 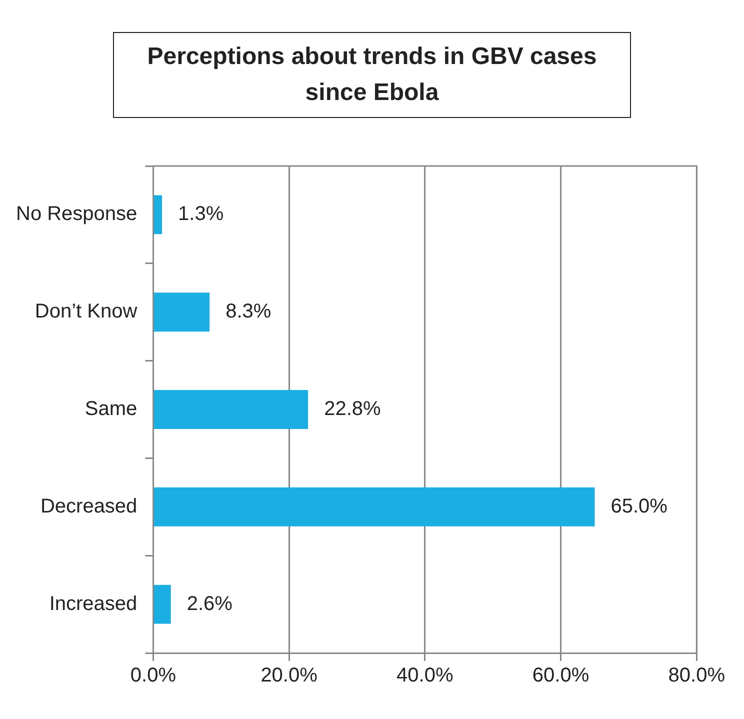 I want to click on y-tick-label: No Response, so click(x=77, y=214).